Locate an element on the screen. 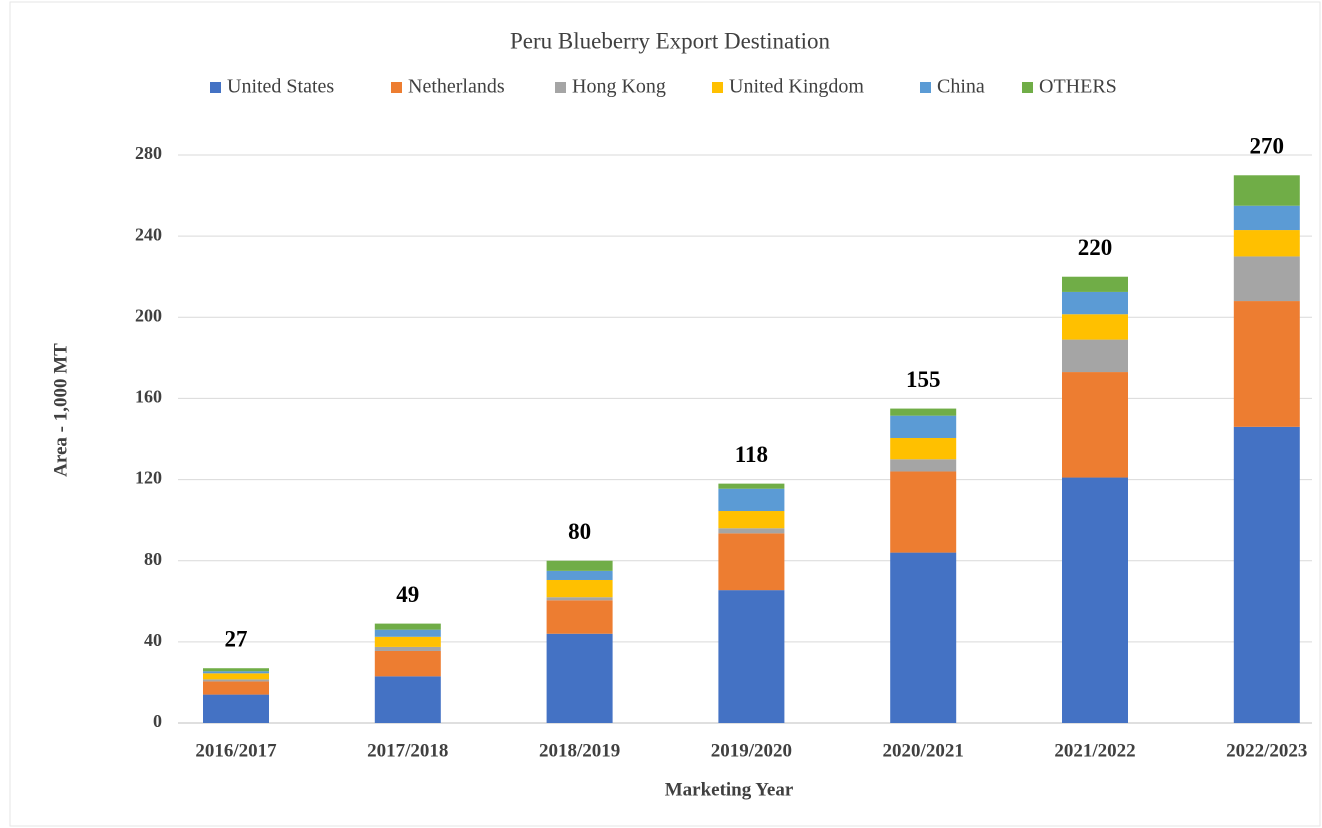 This screenshot has height=828, width=1322. total-label: 118 is located at coordinates (751, 454).